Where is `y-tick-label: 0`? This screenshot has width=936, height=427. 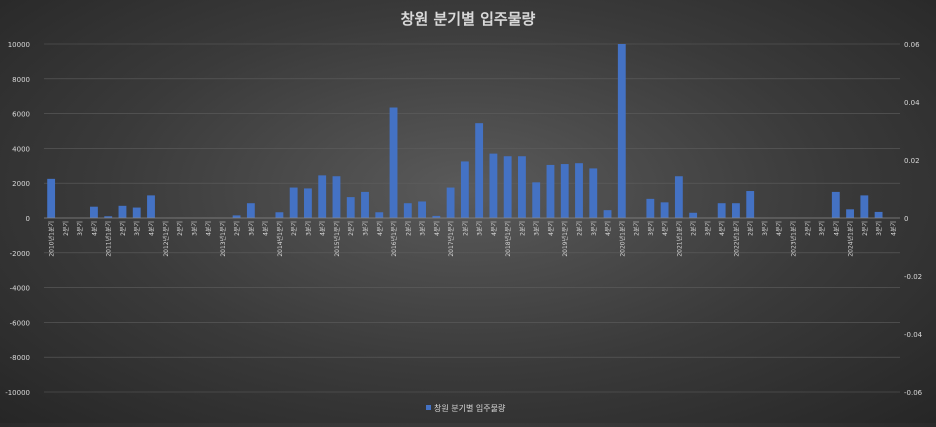 y-tick-label: 0 is located at coordinates (28, 219).